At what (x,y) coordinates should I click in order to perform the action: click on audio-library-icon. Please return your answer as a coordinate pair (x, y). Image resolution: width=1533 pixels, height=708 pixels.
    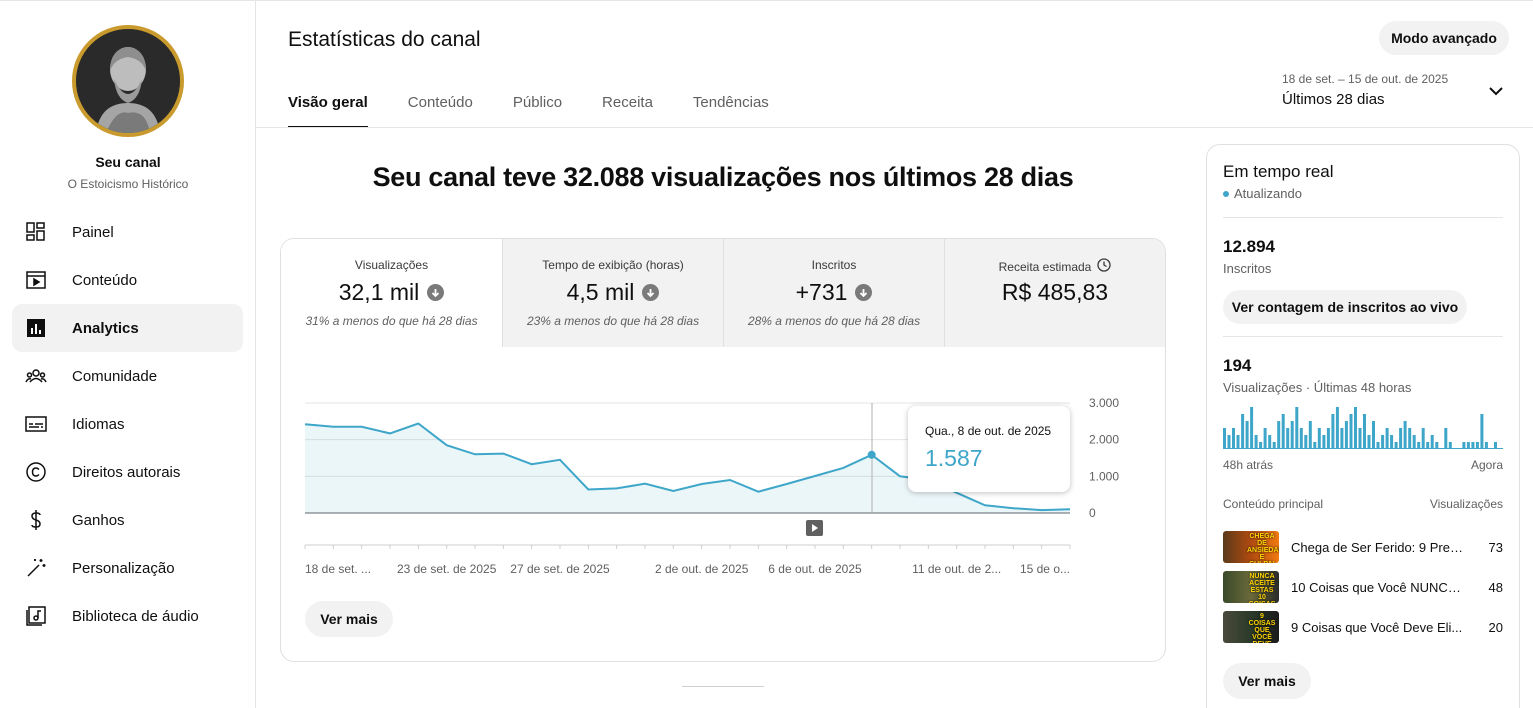
    Looking at the image, I should click on (36, 616).